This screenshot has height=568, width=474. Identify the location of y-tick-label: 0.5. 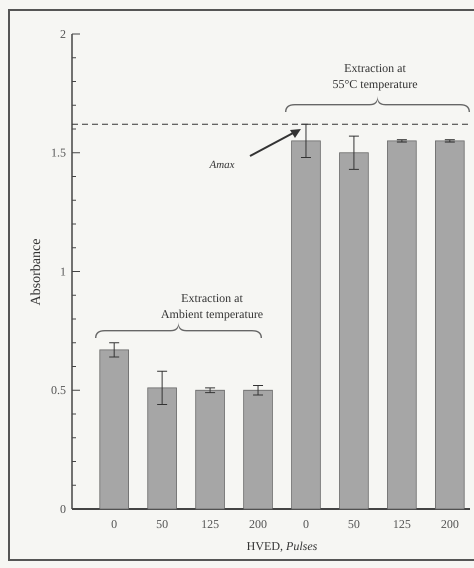
(58, 390).